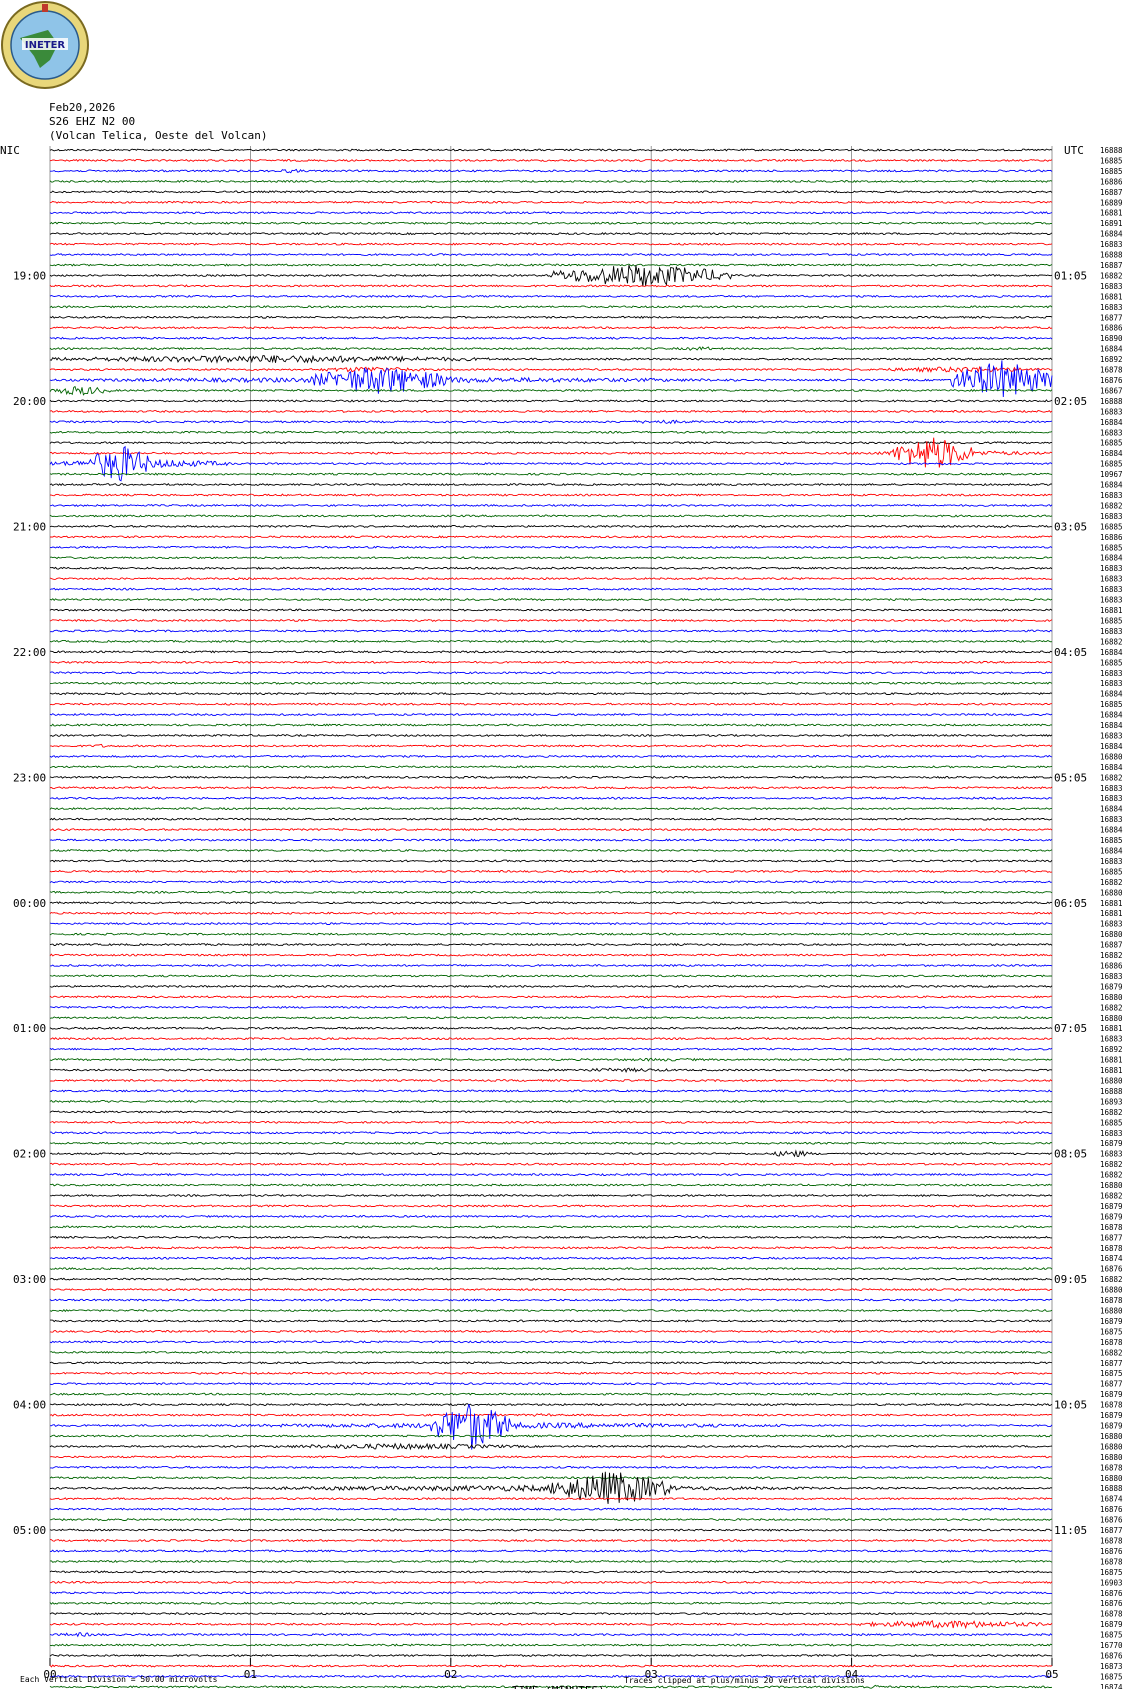 The height and width of the screenshot is (1689, 1130). What do you see at coordinates (92, 121) in the screenshot?
I see `station-code: S26 EHZ N2 00` at bounding box center [92, 121].